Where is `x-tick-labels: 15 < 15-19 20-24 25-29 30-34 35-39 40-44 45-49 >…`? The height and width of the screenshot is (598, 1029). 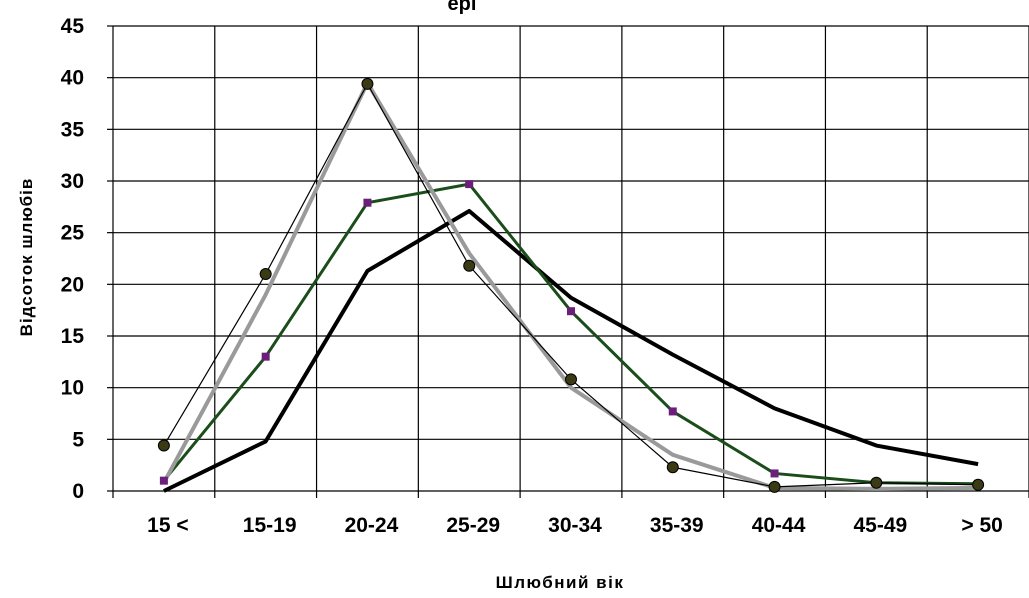 x-tick-labels: 15 < 15-19 20-24 25-29 30-34 35-39 40-44 45-49 >… is located at coordinates (575, 525).